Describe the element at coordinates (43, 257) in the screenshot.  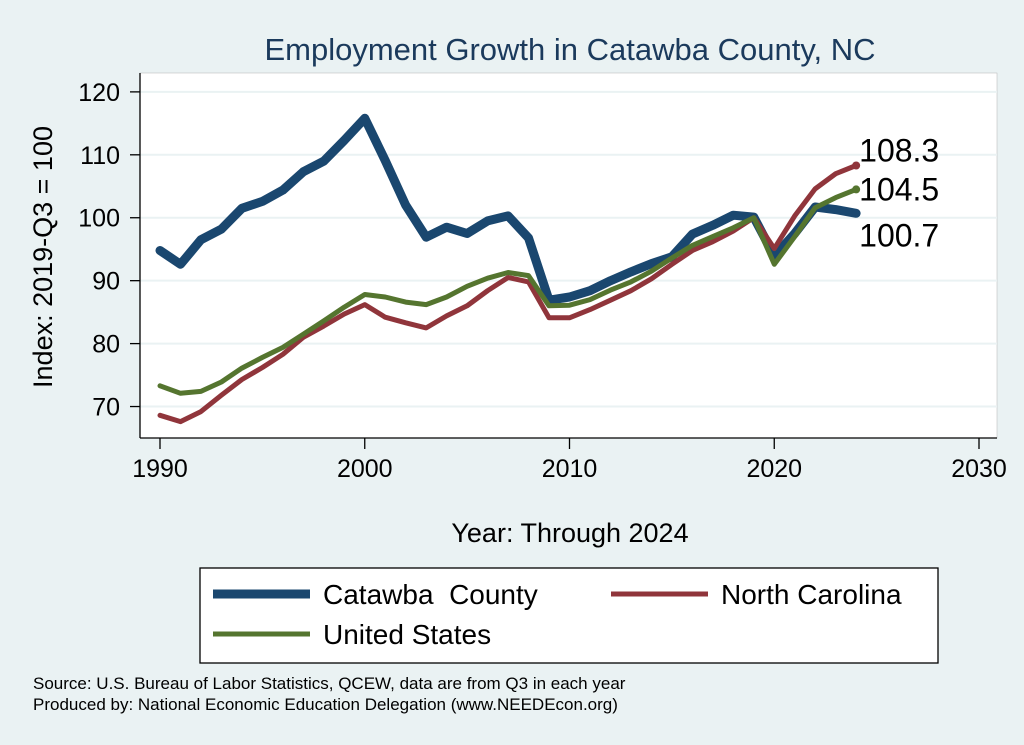
I see `y-axis-label: Index: 2019-Q3 = 100` at that location.